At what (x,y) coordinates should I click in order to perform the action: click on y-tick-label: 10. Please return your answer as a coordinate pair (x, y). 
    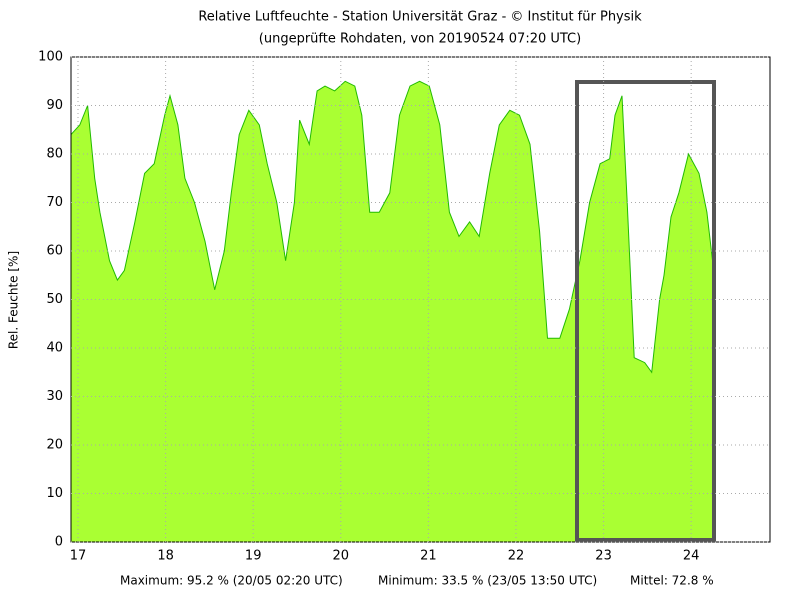
    Looking at the image, I should click on (54, 493).